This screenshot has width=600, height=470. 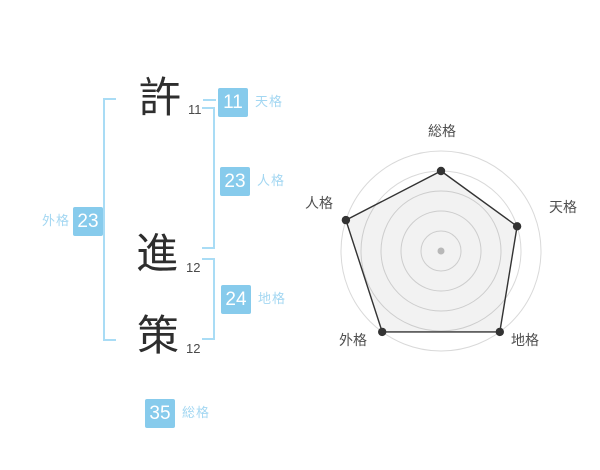 I want to click on radar-axis-label: 天格, so click(x=563, y=207).